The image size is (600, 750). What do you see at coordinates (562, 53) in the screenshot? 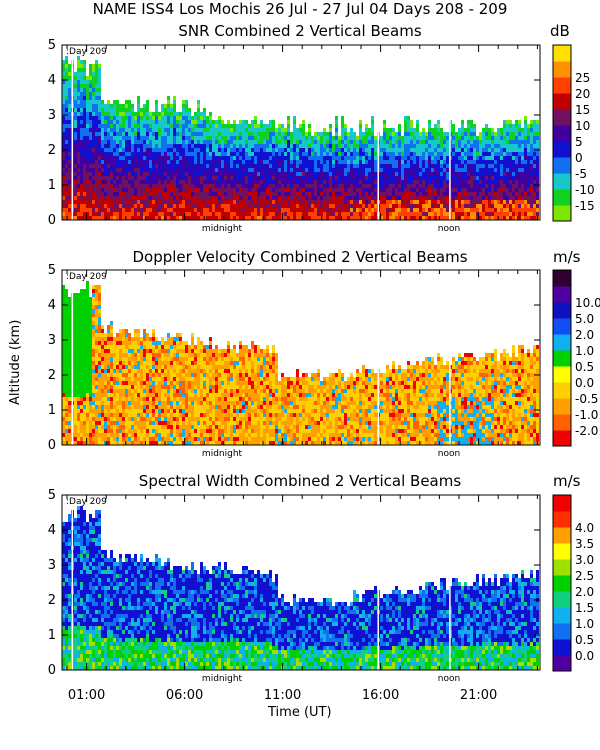
I see `colorbar-swatch` at bounding box center [562, 53].